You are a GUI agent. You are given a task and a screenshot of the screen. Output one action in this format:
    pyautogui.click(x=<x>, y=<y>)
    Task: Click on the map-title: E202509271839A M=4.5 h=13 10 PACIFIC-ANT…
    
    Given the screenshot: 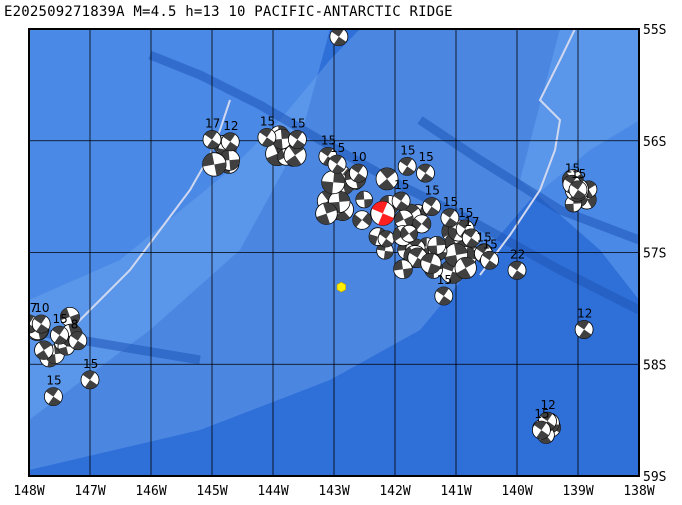 What is the action you would take?
    pyautogui.click(x=228, y=12)
    